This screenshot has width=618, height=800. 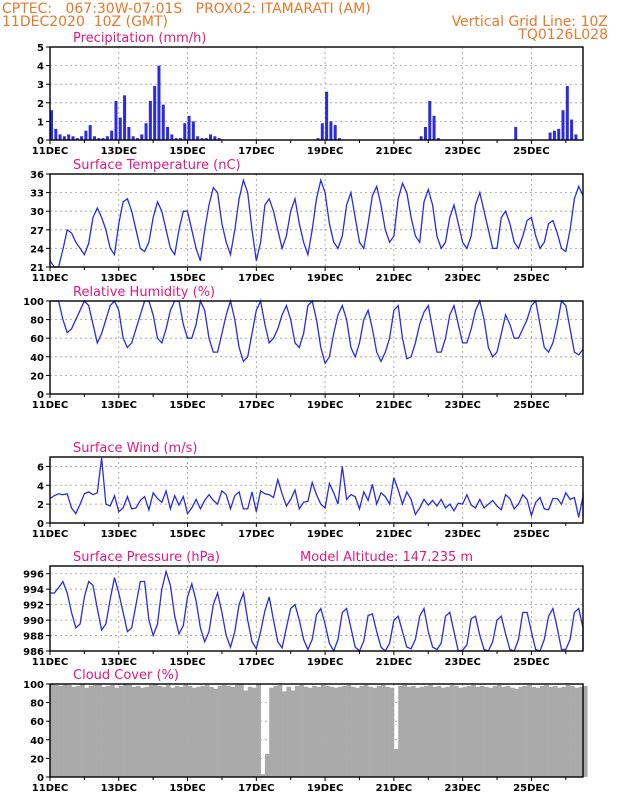 I want to click on y-tick-label: 27, so click(x=37, y=231).